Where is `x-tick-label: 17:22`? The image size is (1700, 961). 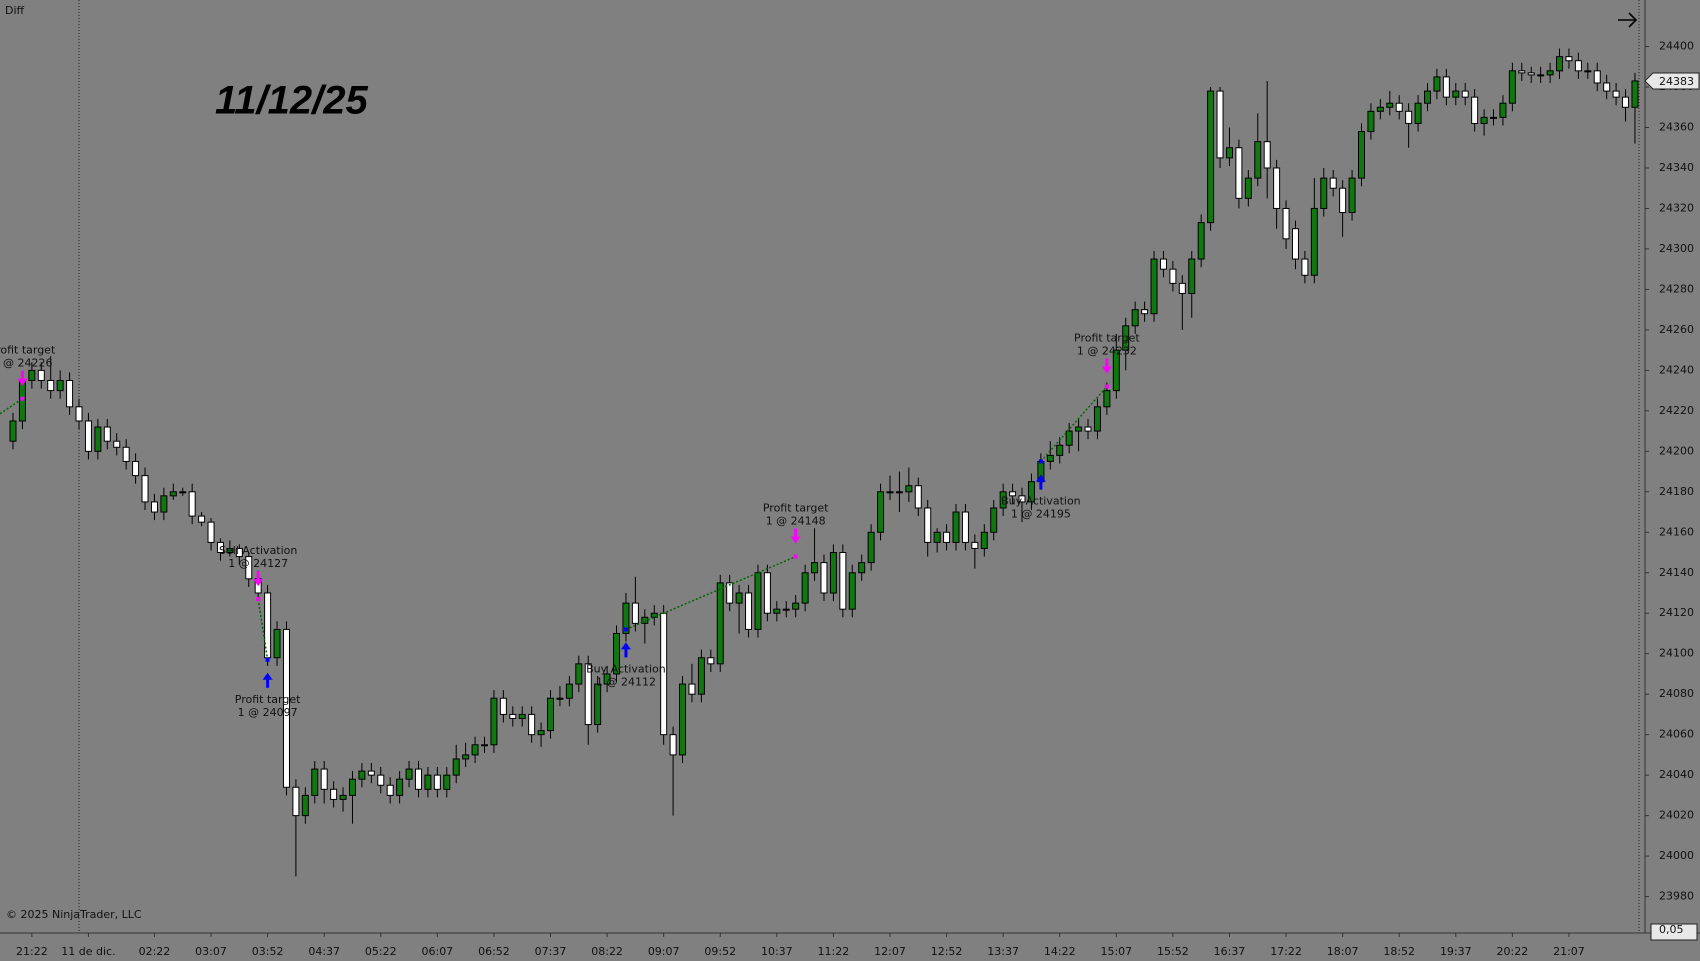
x-tick-label: 17:22 is located at coordinates (1286, 951).